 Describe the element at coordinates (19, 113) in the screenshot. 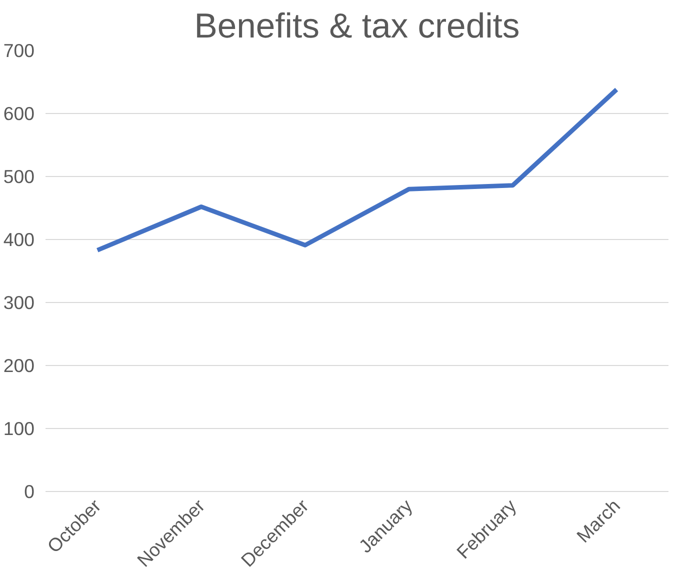

I see `y-tick-label: 600` at that location.